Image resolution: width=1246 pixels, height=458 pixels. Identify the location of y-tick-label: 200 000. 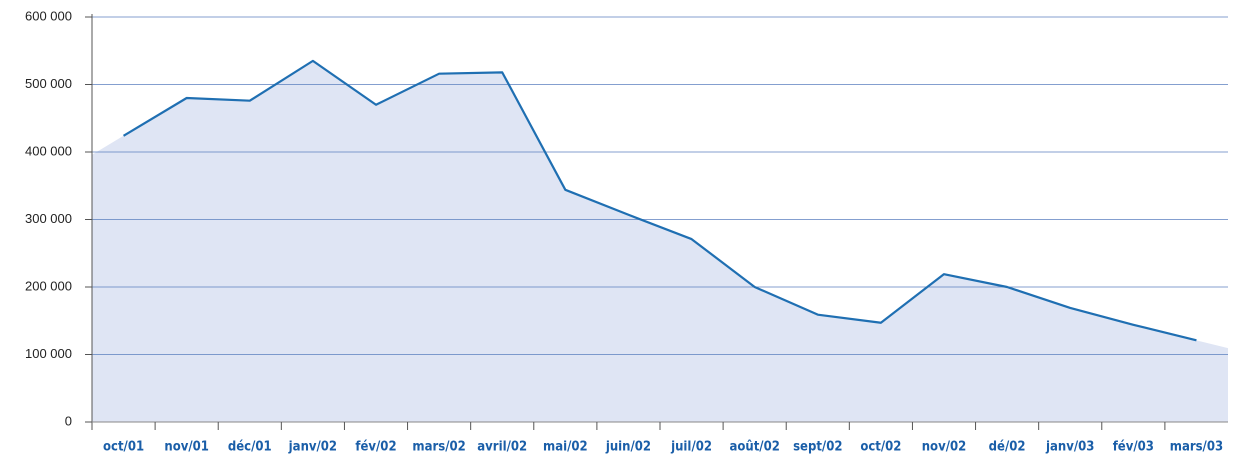
(48, 285).